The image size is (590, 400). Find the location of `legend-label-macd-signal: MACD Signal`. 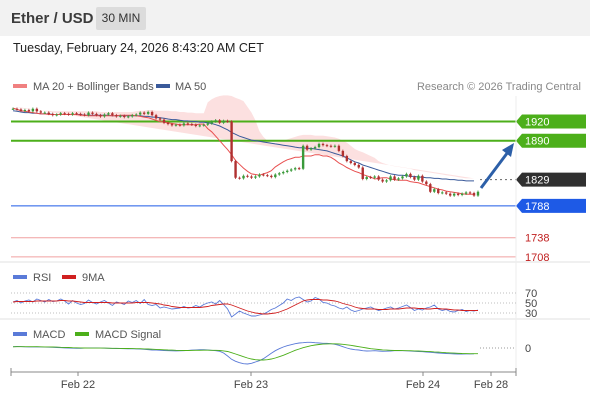

legend-label-macd-signal: MACD Signal is located at coordinates (128, 335).